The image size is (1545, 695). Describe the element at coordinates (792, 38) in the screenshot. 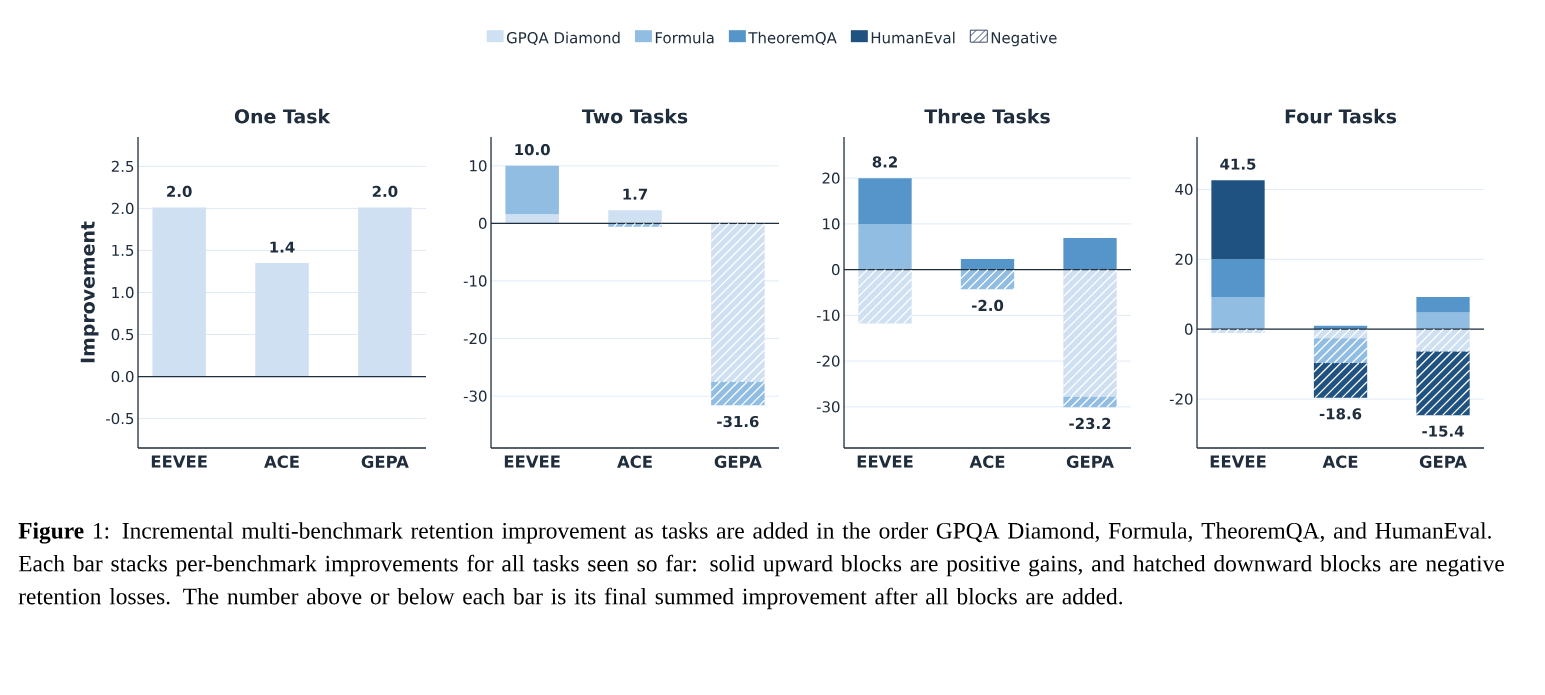

I see `legend-label: TheoremQA` at that location.